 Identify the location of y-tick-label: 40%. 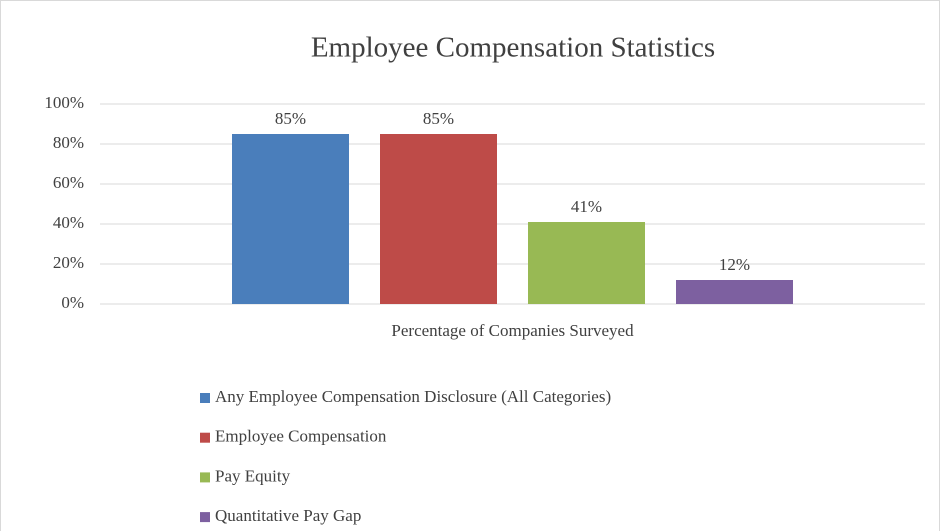
(68, 222).